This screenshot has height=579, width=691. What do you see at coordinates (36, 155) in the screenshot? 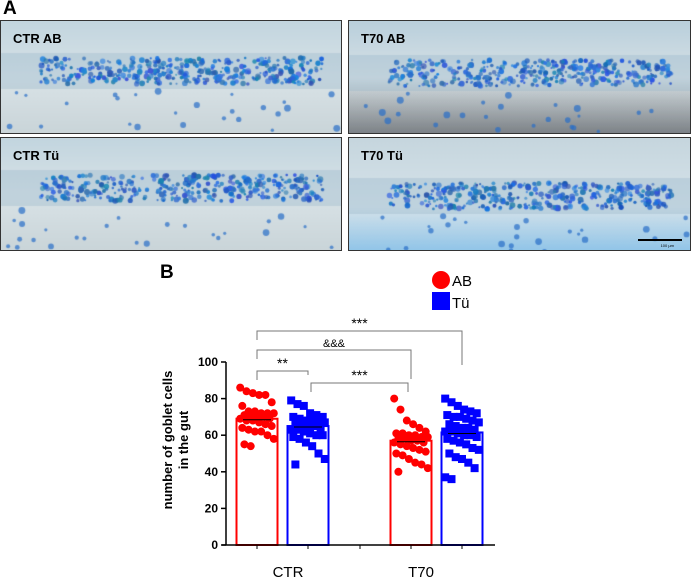
I see `micrograph-label: CTR Tü` at bounding box center [36, 155].